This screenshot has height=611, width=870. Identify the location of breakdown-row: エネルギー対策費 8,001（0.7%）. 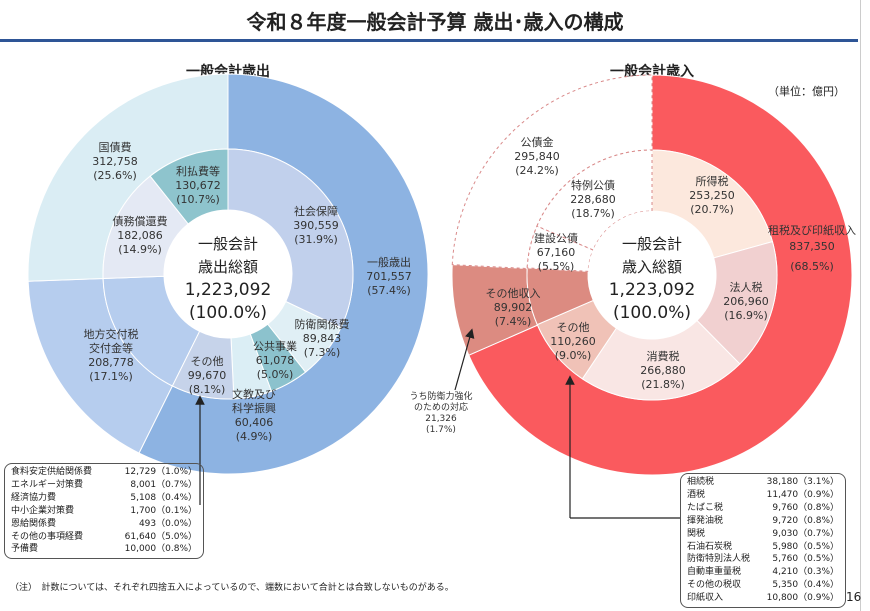
(104, 485).